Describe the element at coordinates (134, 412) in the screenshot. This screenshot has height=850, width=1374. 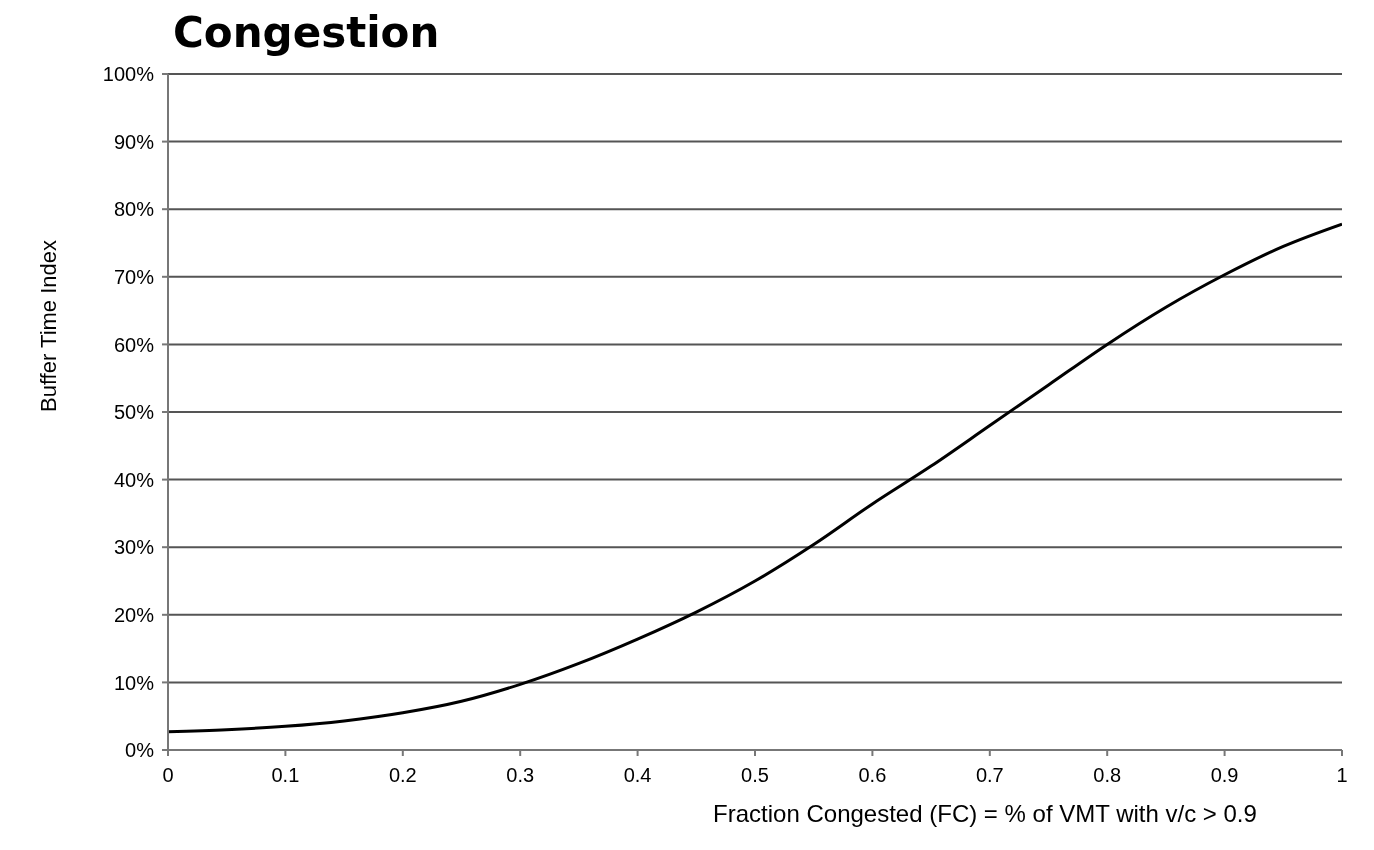
I see `y-tick-label: 50%` at that location.